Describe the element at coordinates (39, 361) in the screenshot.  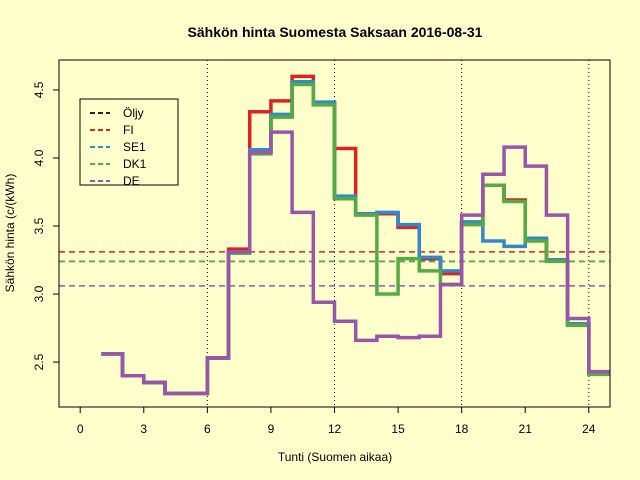
I see `y-tick-label: 2.5` at that location.